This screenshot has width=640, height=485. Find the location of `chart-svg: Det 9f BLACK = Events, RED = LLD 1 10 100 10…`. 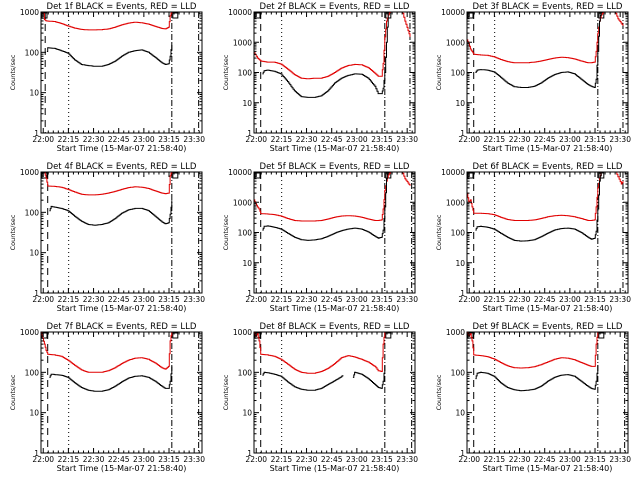

chart-svg: Det 9f BLACK = Events, RED = LLD 1 10 100 10… is located at coordinates (533, 397).